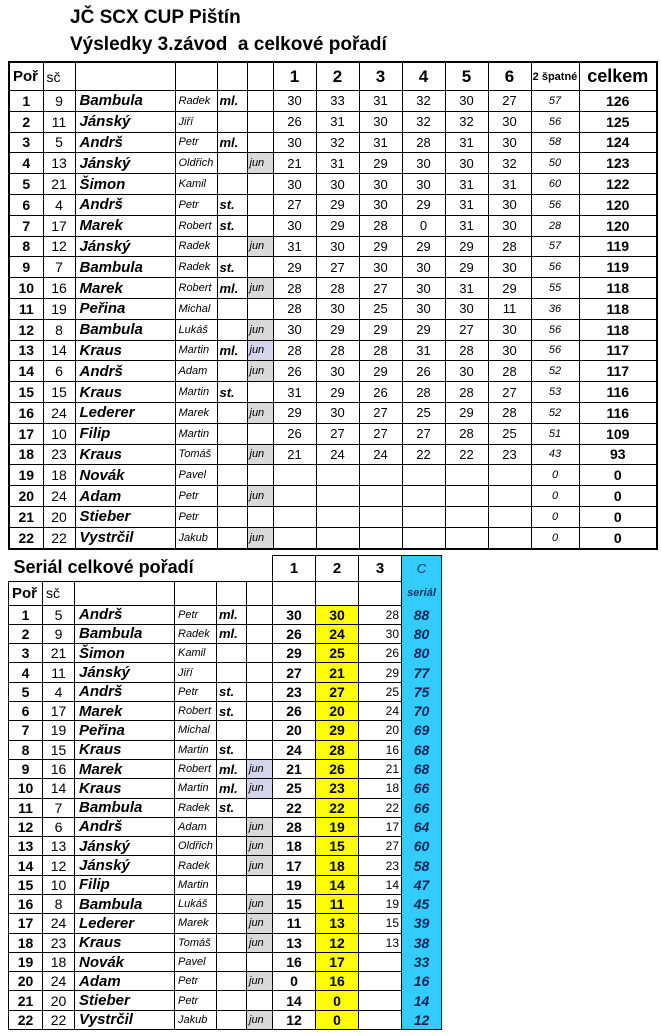  What do you see at coordinates (421, 672) in the screenshot?
I see `cell-serial-total: 77` at bounding box center [421, 672].